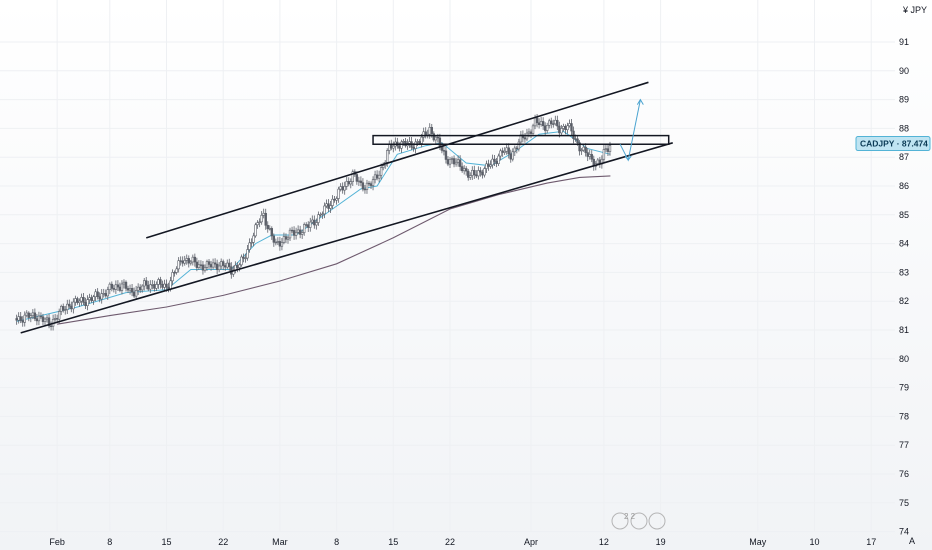 This screenshot has width=932, height=550. What do you see at coordinates (280, 542) in the screenshot?
I see `x-tick-label: Mar` at bounding box center [280, 542].